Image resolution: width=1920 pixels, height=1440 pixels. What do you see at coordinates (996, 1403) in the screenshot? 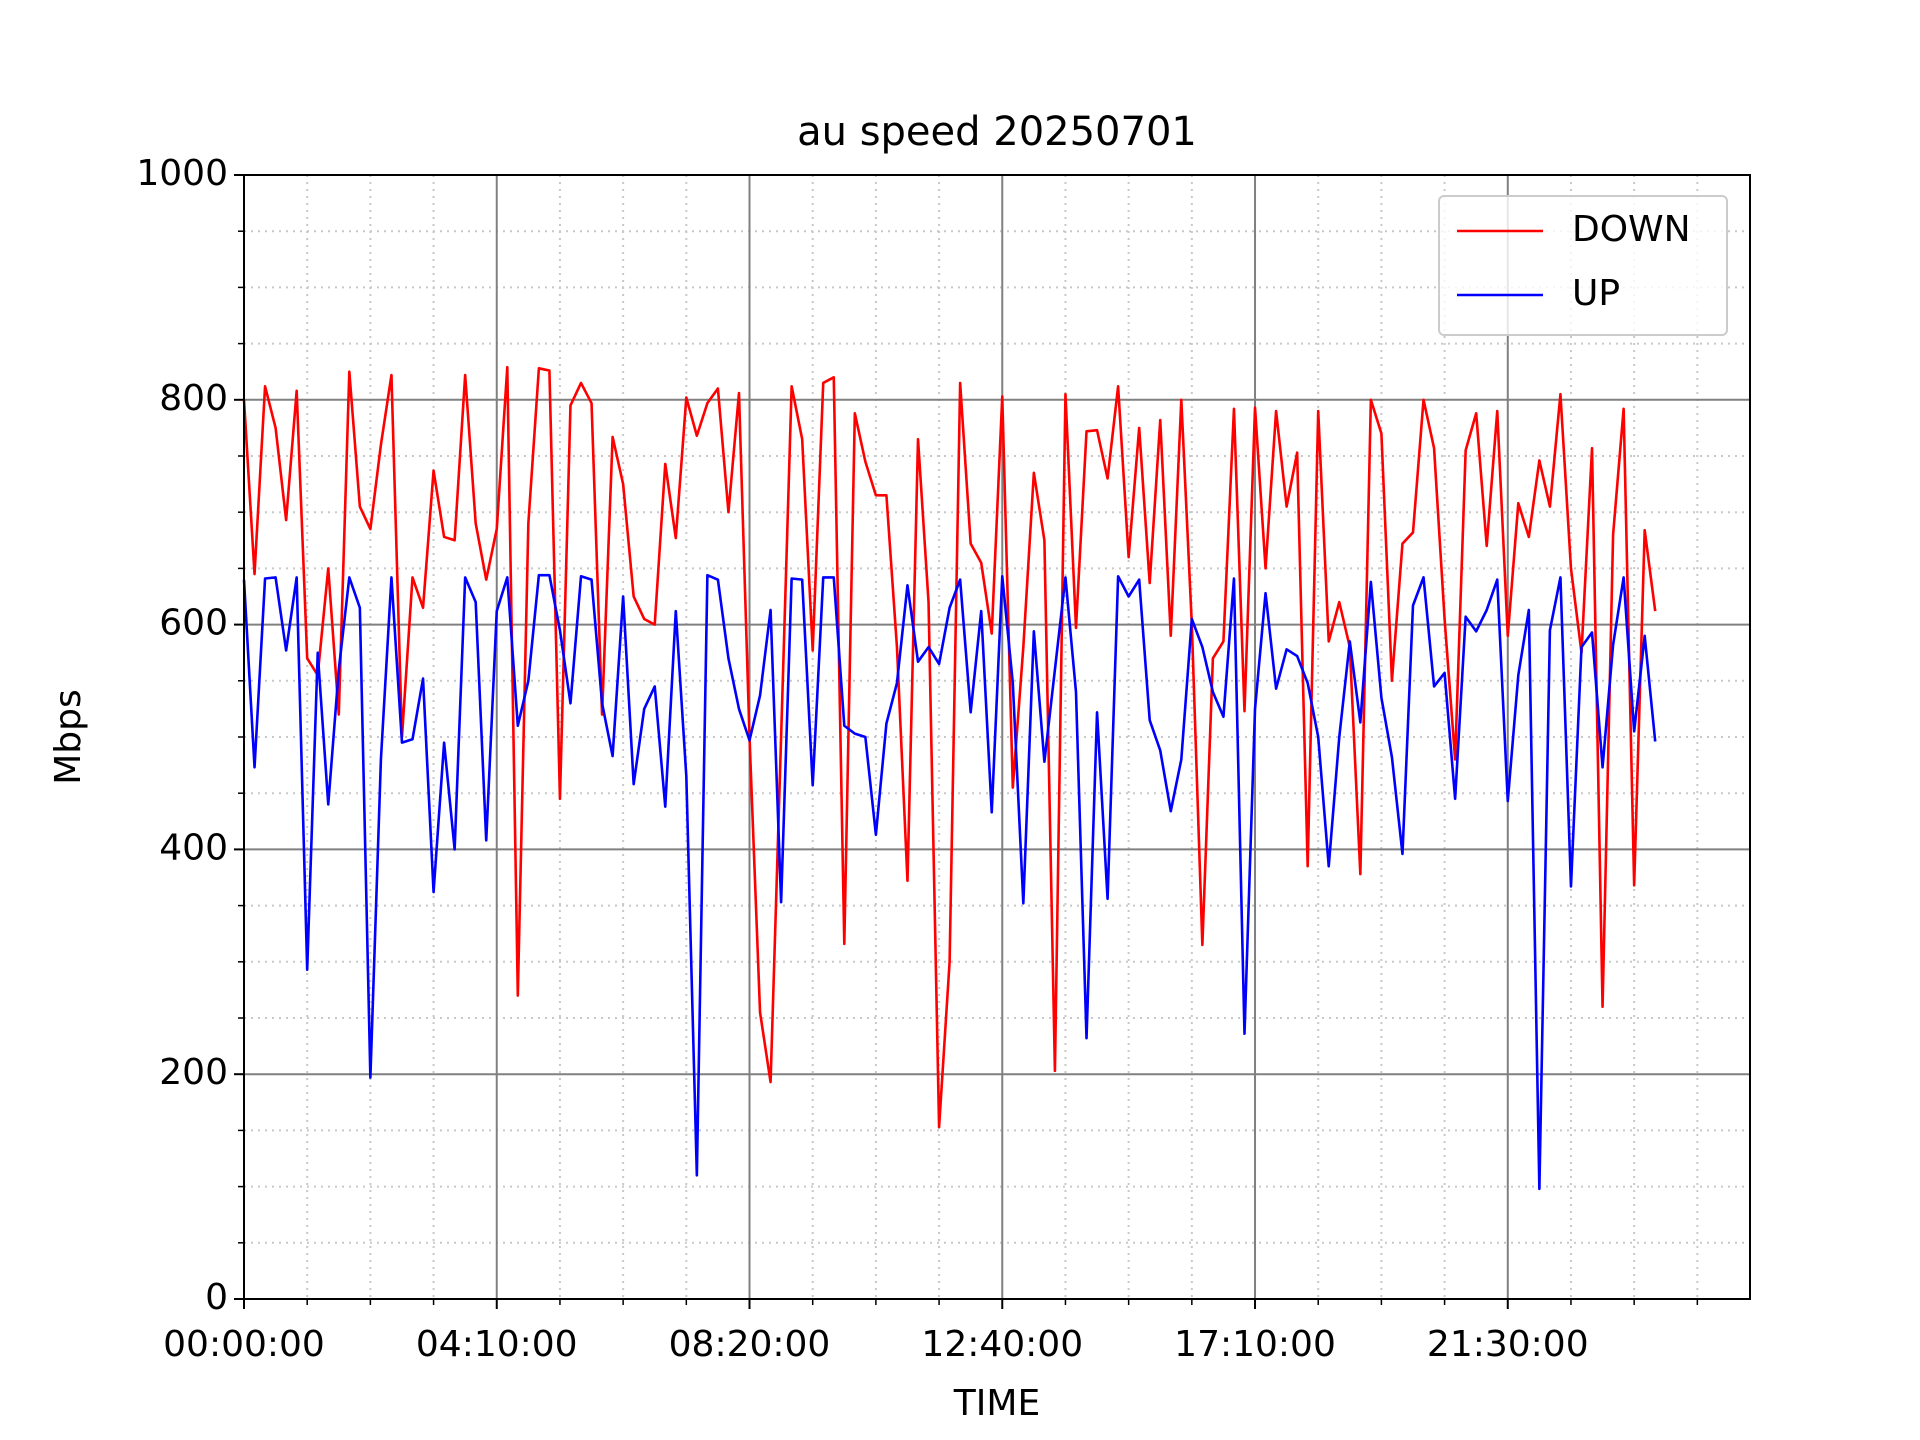
I see `x-axis-label: TIME` at bounding box center [996, 1403].